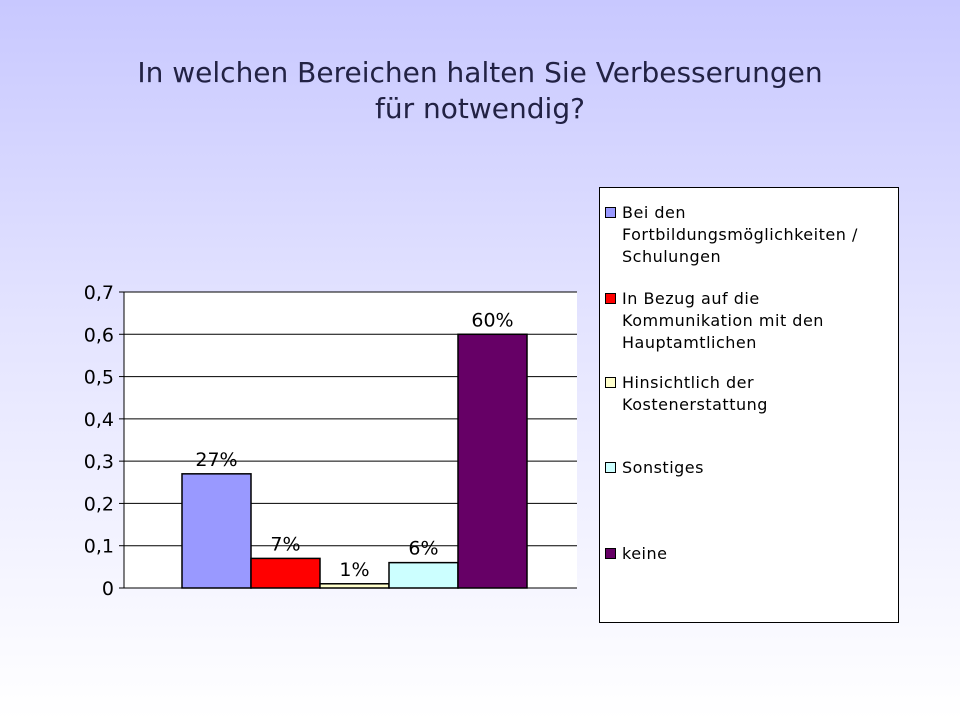 This screenshot has width=960, height=720. What do you see at coordinates (99, 293) in the screenshot?
I see `y-tick-label: 0,7` at bounding box center [99, 293].